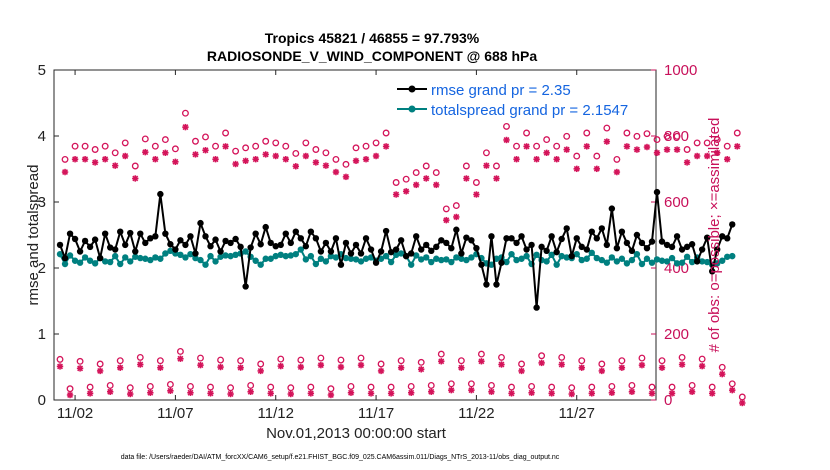  Describe the element at coordinates (668, 400) in the screenshot. I see `y-right-tick-label: 0` at that location.